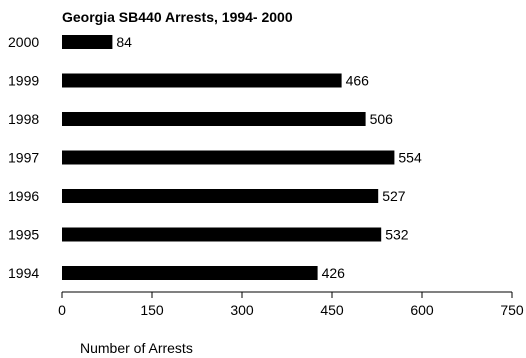 This screenshot has width=526, height=358. Describe the element at coordinates (291, 305) in the screenshot. I see `x-axis-ticks: 0 150 300 450 600 750` at that location.